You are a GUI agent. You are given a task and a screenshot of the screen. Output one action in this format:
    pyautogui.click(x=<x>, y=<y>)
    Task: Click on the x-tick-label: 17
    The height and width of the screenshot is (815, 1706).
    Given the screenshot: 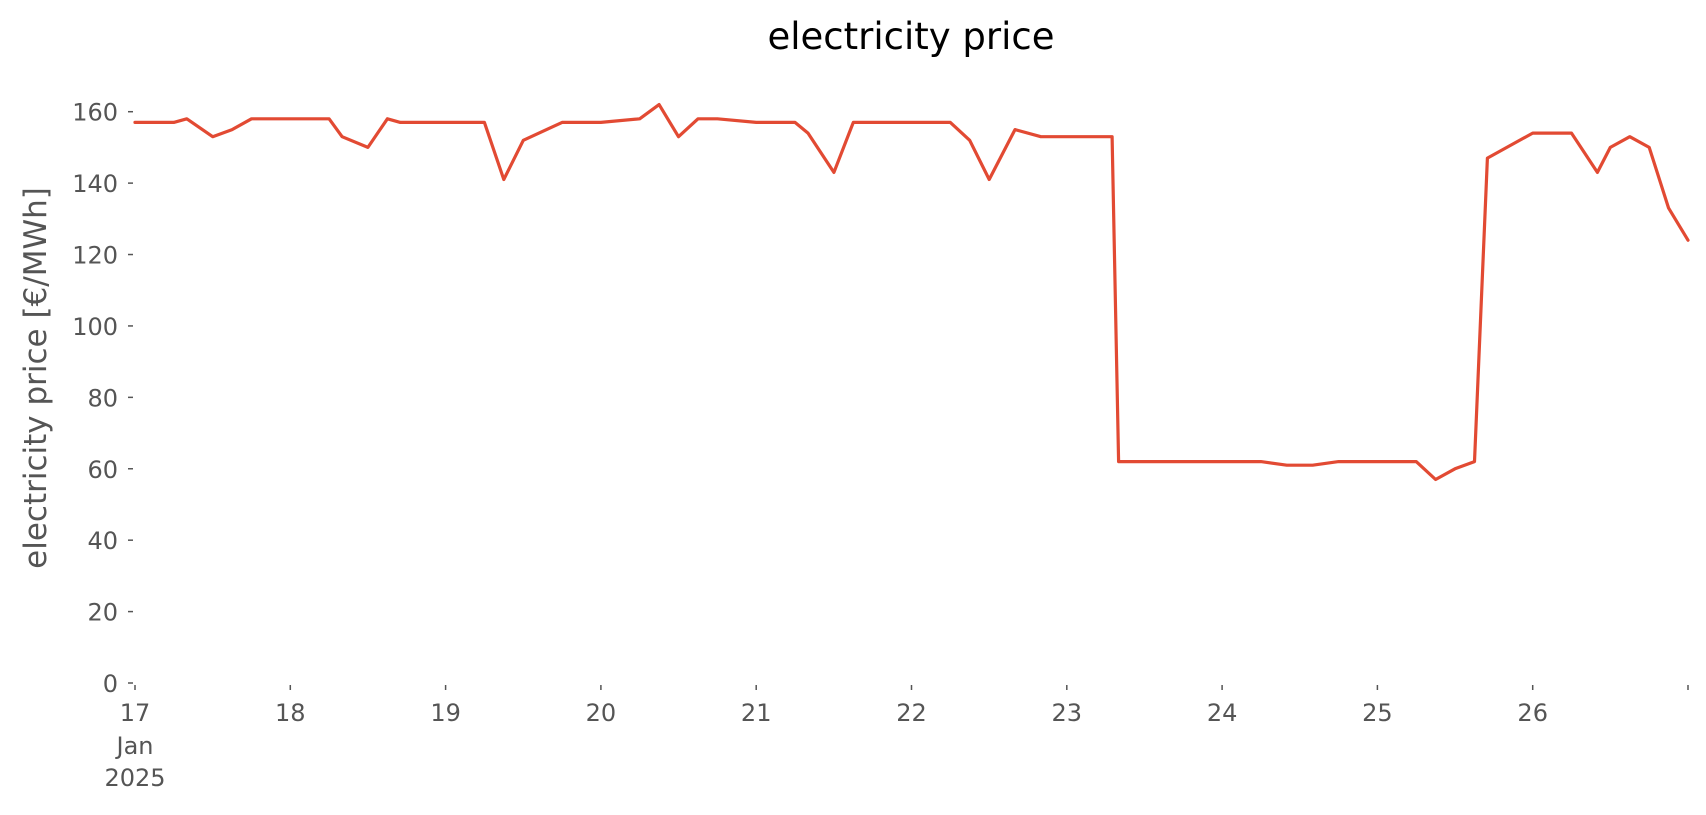 What is the action you would take?
    pyautogui.click(x=135, y=713)
    